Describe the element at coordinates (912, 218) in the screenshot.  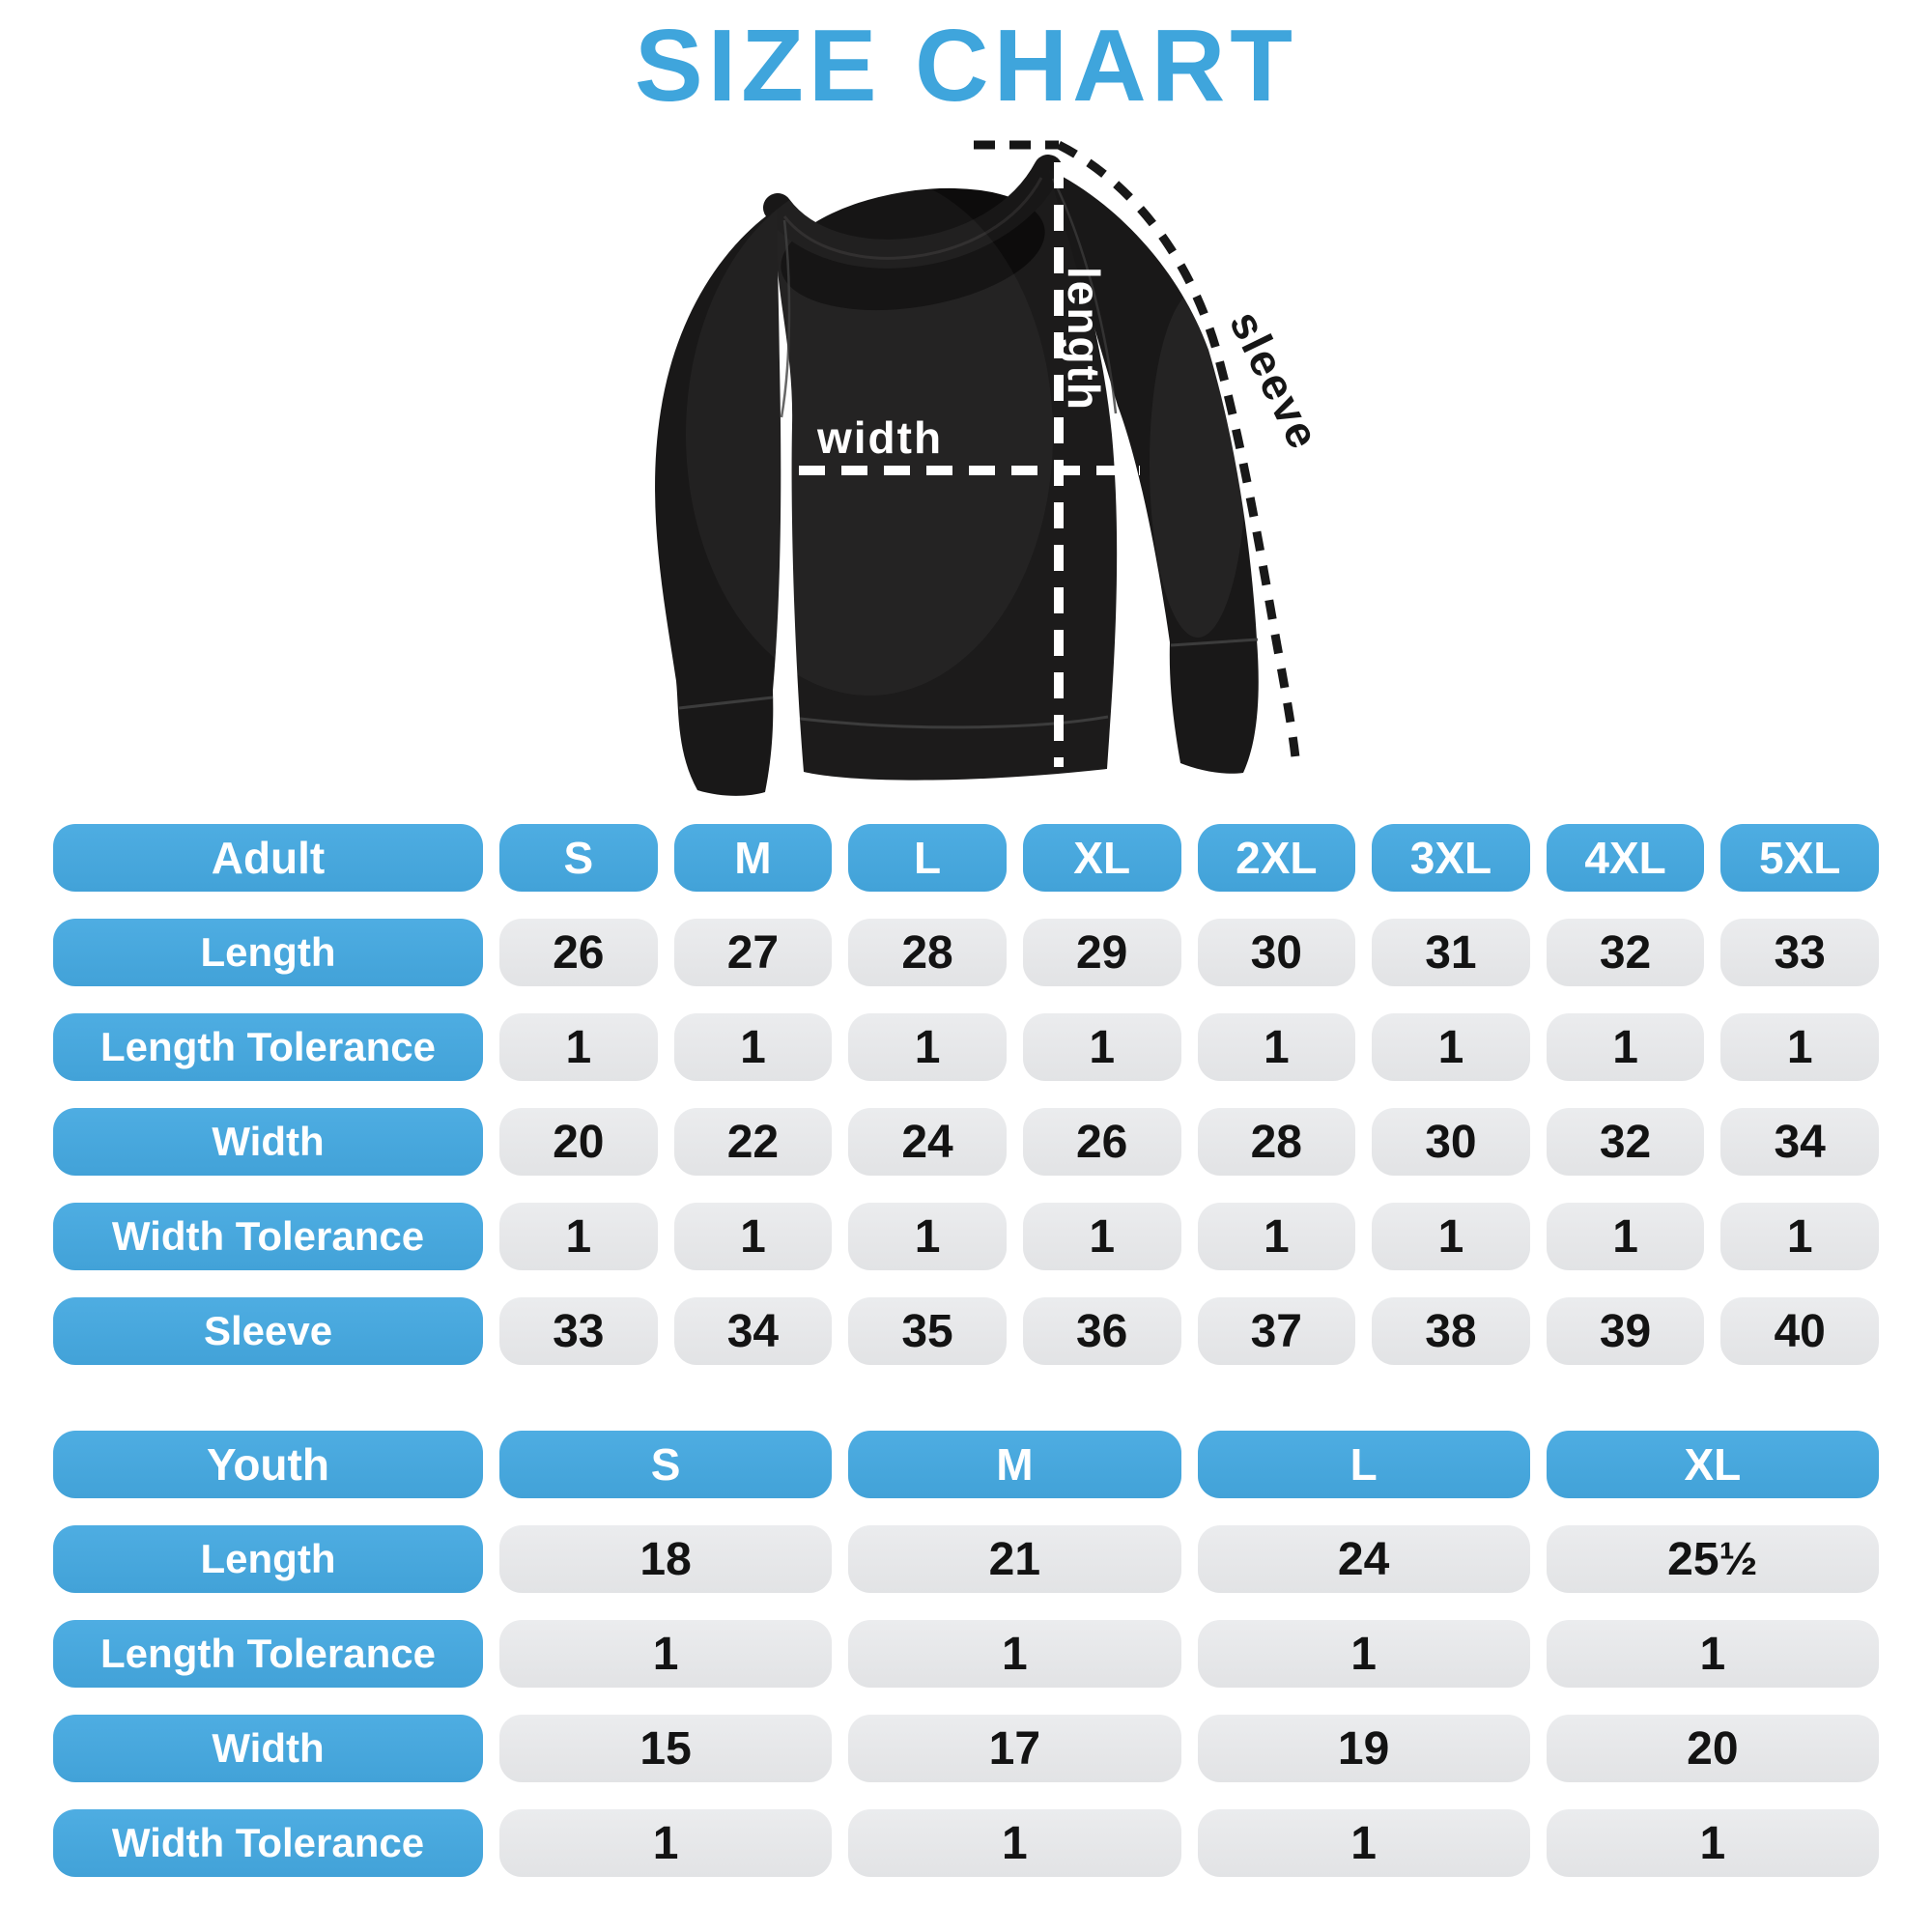
I see `collar-seam` at that location.